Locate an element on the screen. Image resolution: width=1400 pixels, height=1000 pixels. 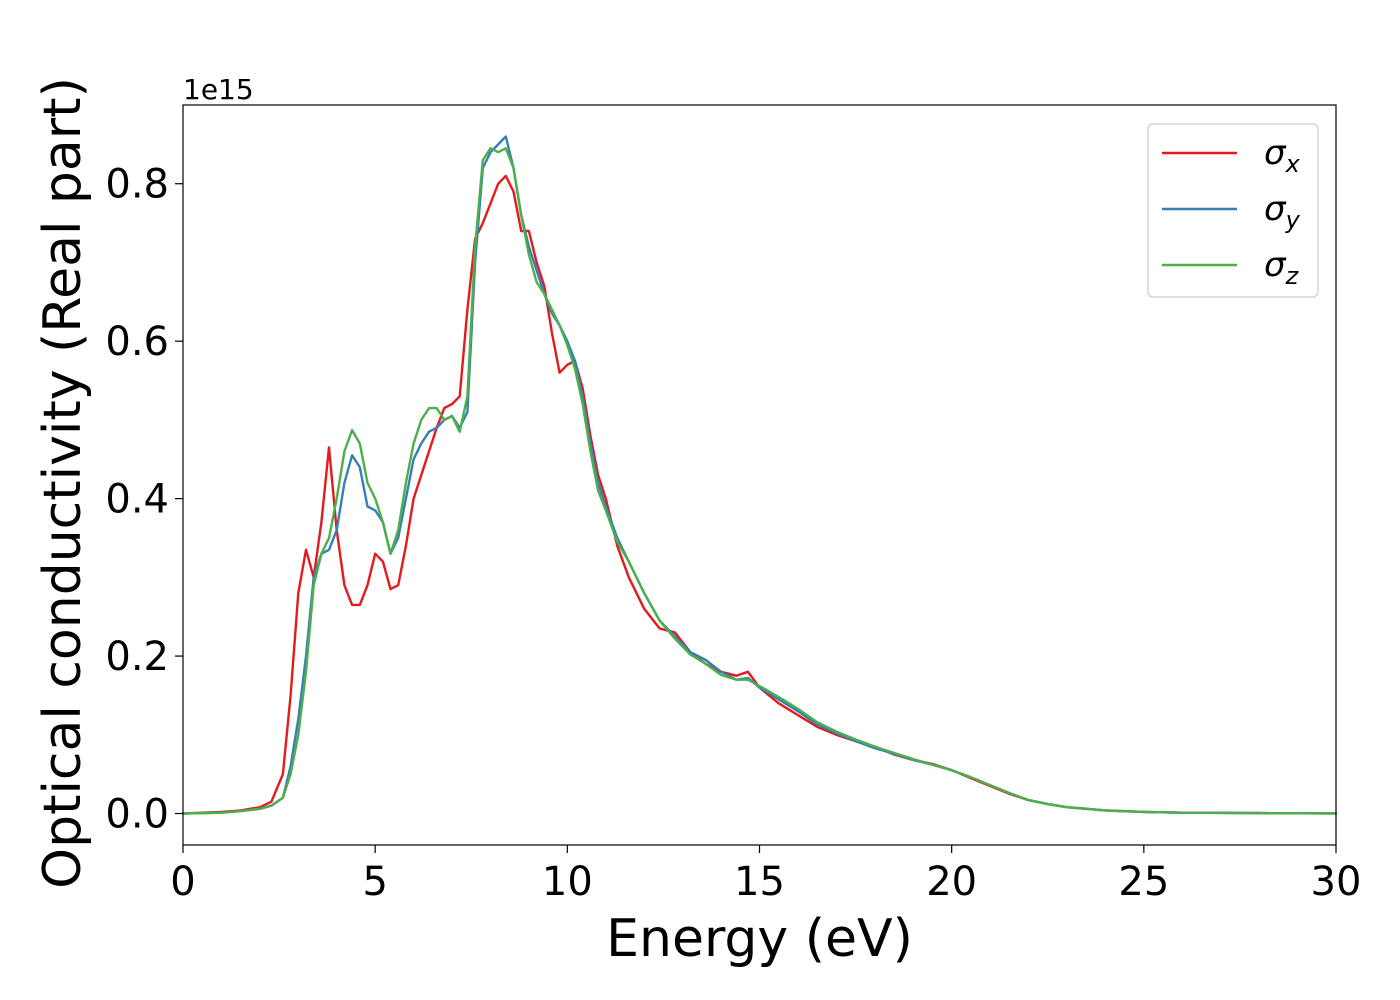
legend-label-y: σy is located at coordinates (1282, 211).